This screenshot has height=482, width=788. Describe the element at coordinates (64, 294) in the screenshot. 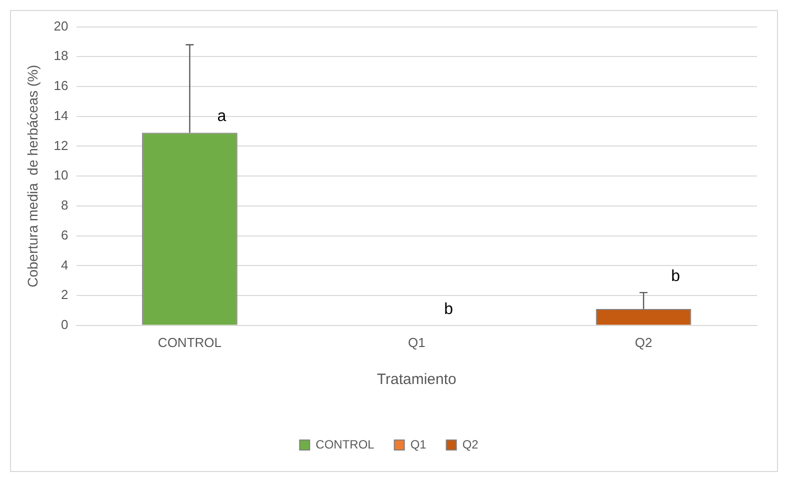

I see `y-tick-label: 2` at that location.